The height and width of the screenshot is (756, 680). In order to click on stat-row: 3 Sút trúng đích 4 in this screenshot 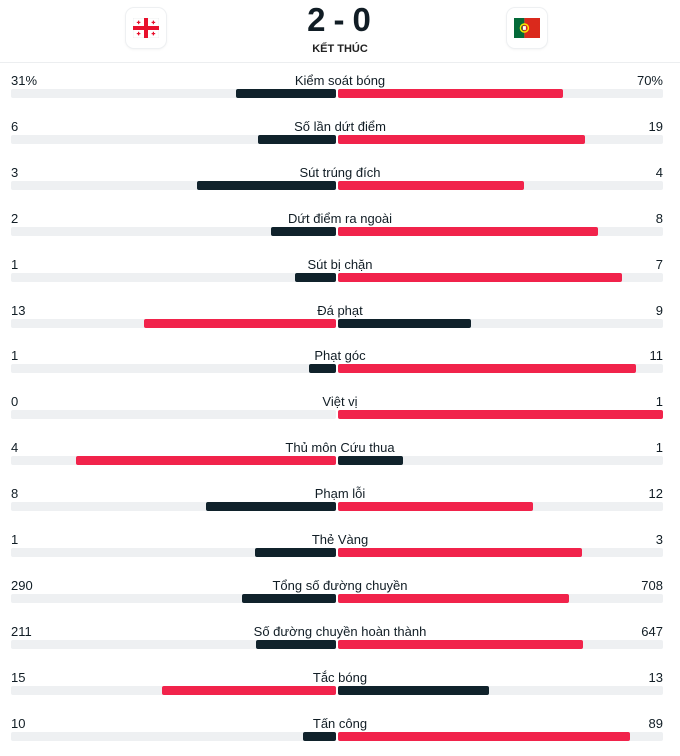, I will do `click(340, 183)`.